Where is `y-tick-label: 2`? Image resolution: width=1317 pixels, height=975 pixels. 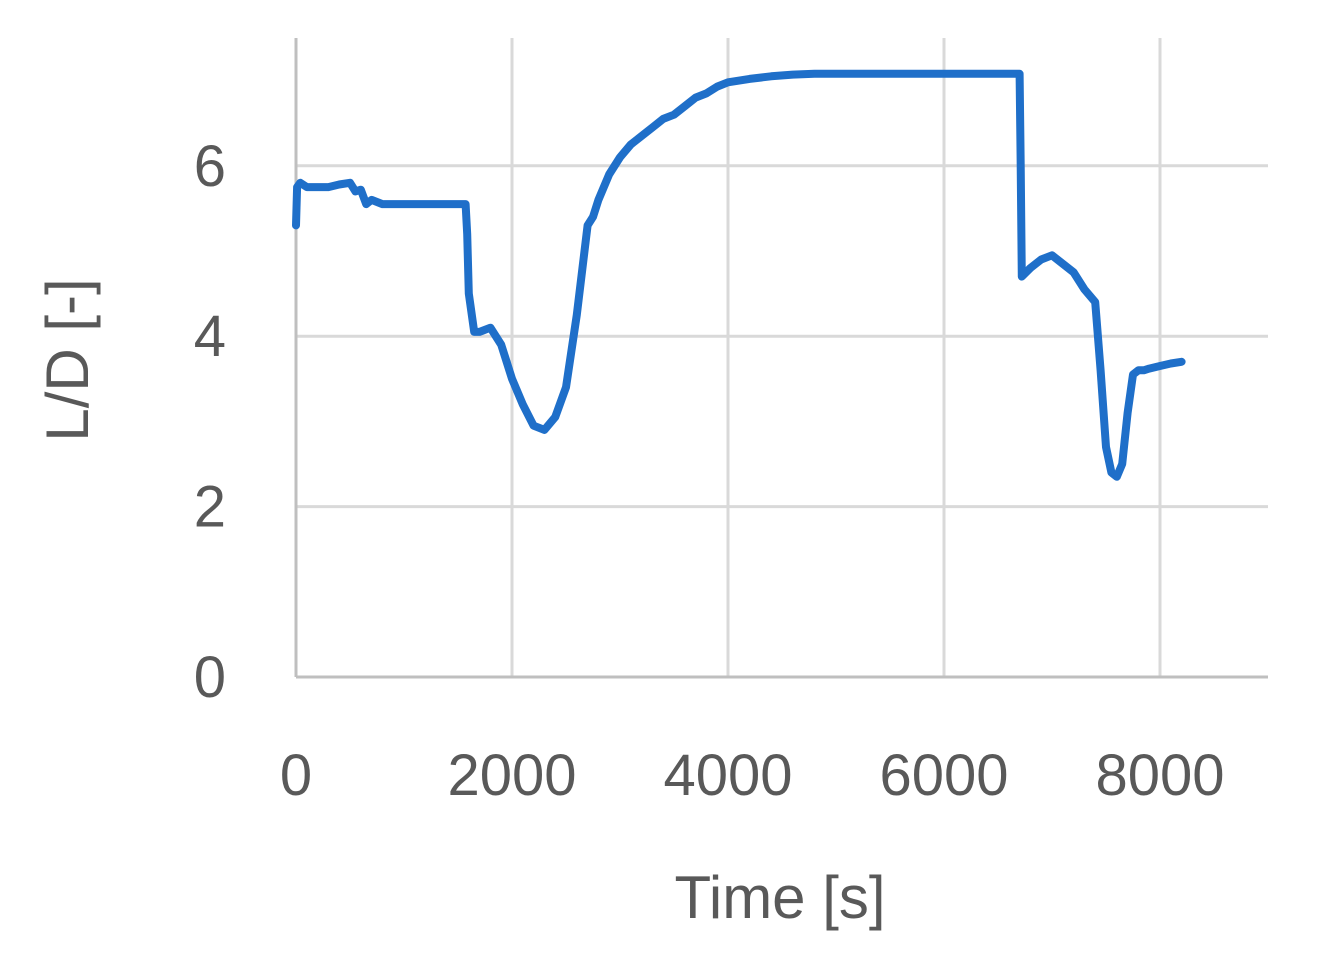
y-tick-label: 2 is located at coordinates (210, 507).